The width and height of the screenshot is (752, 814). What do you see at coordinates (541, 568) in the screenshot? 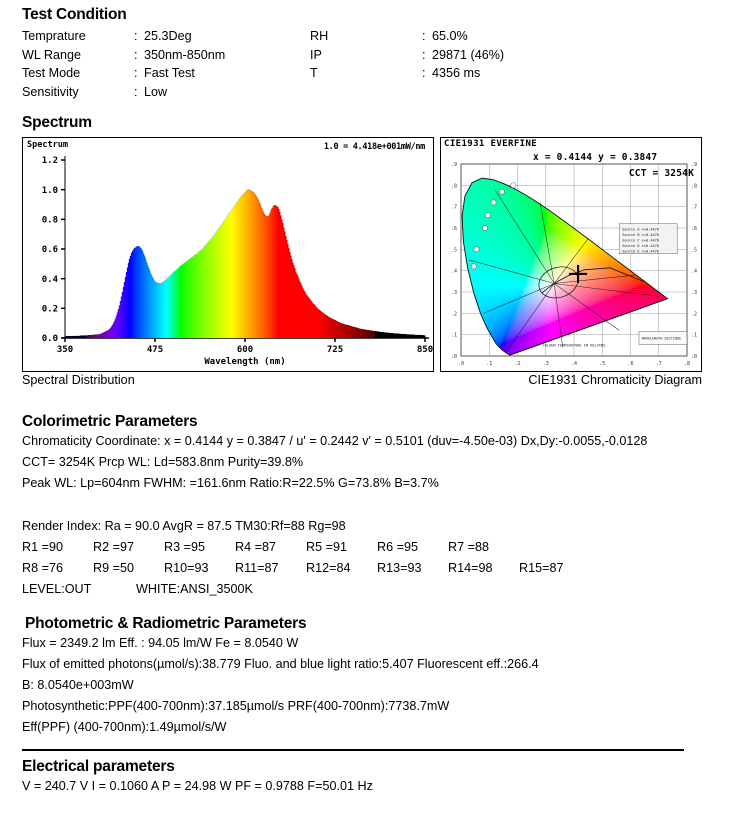
I see `r15-value: R15=87` at bounding box center [541, 568].